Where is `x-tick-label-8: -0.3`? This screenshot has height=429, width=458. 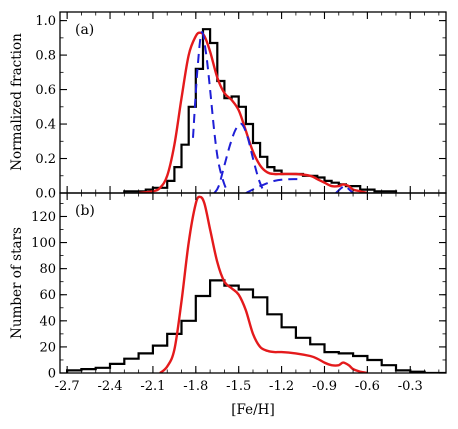
x-tick-label-8: -0.3 is located at coordinates (410, 386).